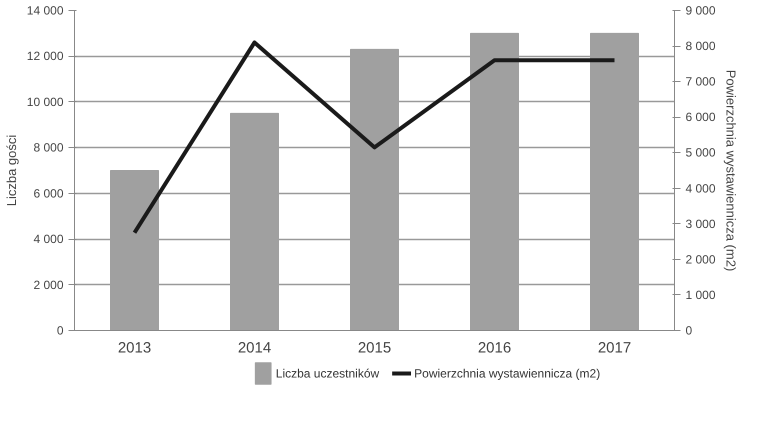 This screenshot has width=776, height=443. I want to click on y2-tick-label: 5 000, so click(701, 153).